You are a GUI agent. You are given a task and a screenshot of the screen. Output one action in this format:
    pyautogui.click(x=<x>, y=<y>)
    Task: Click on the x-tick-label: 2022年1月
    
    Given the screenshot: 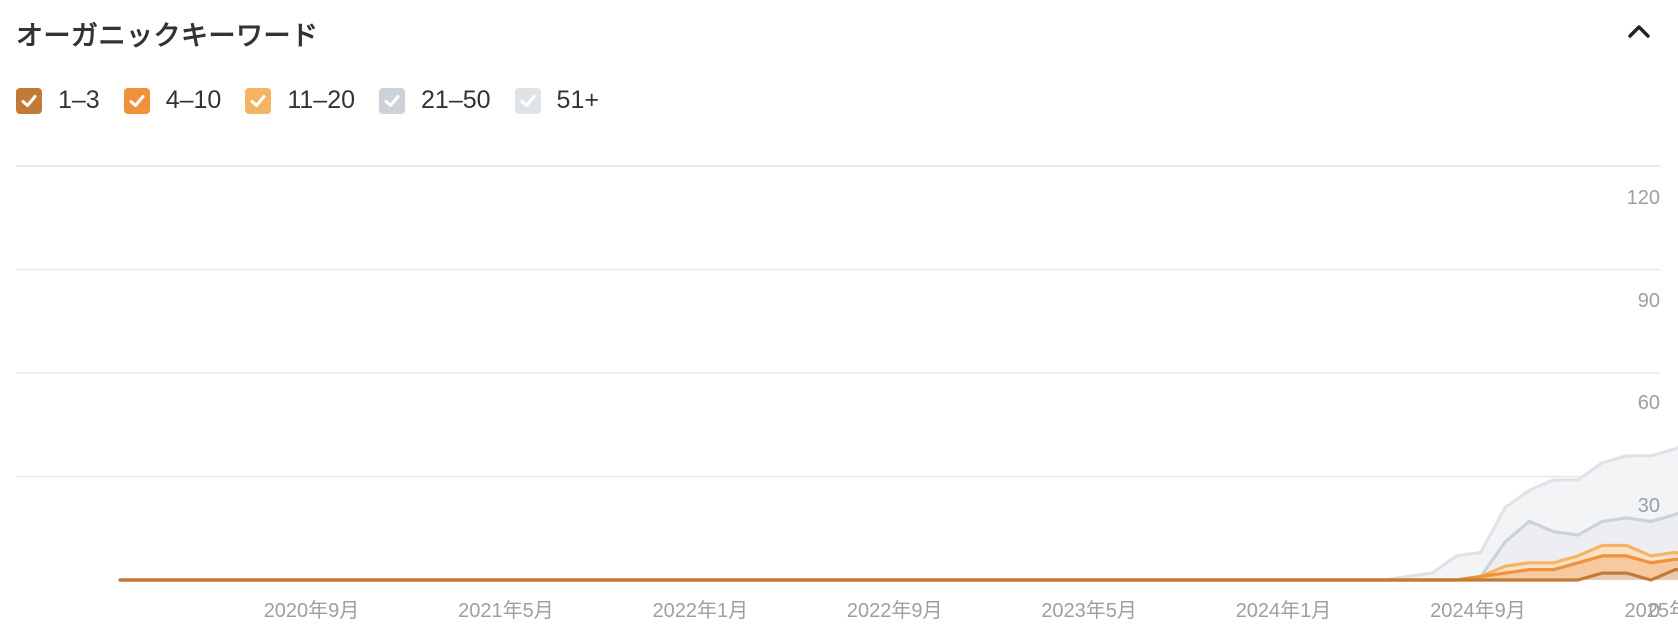 What is the action you would take?
    pyautogui.click(x=700, y=610)
    